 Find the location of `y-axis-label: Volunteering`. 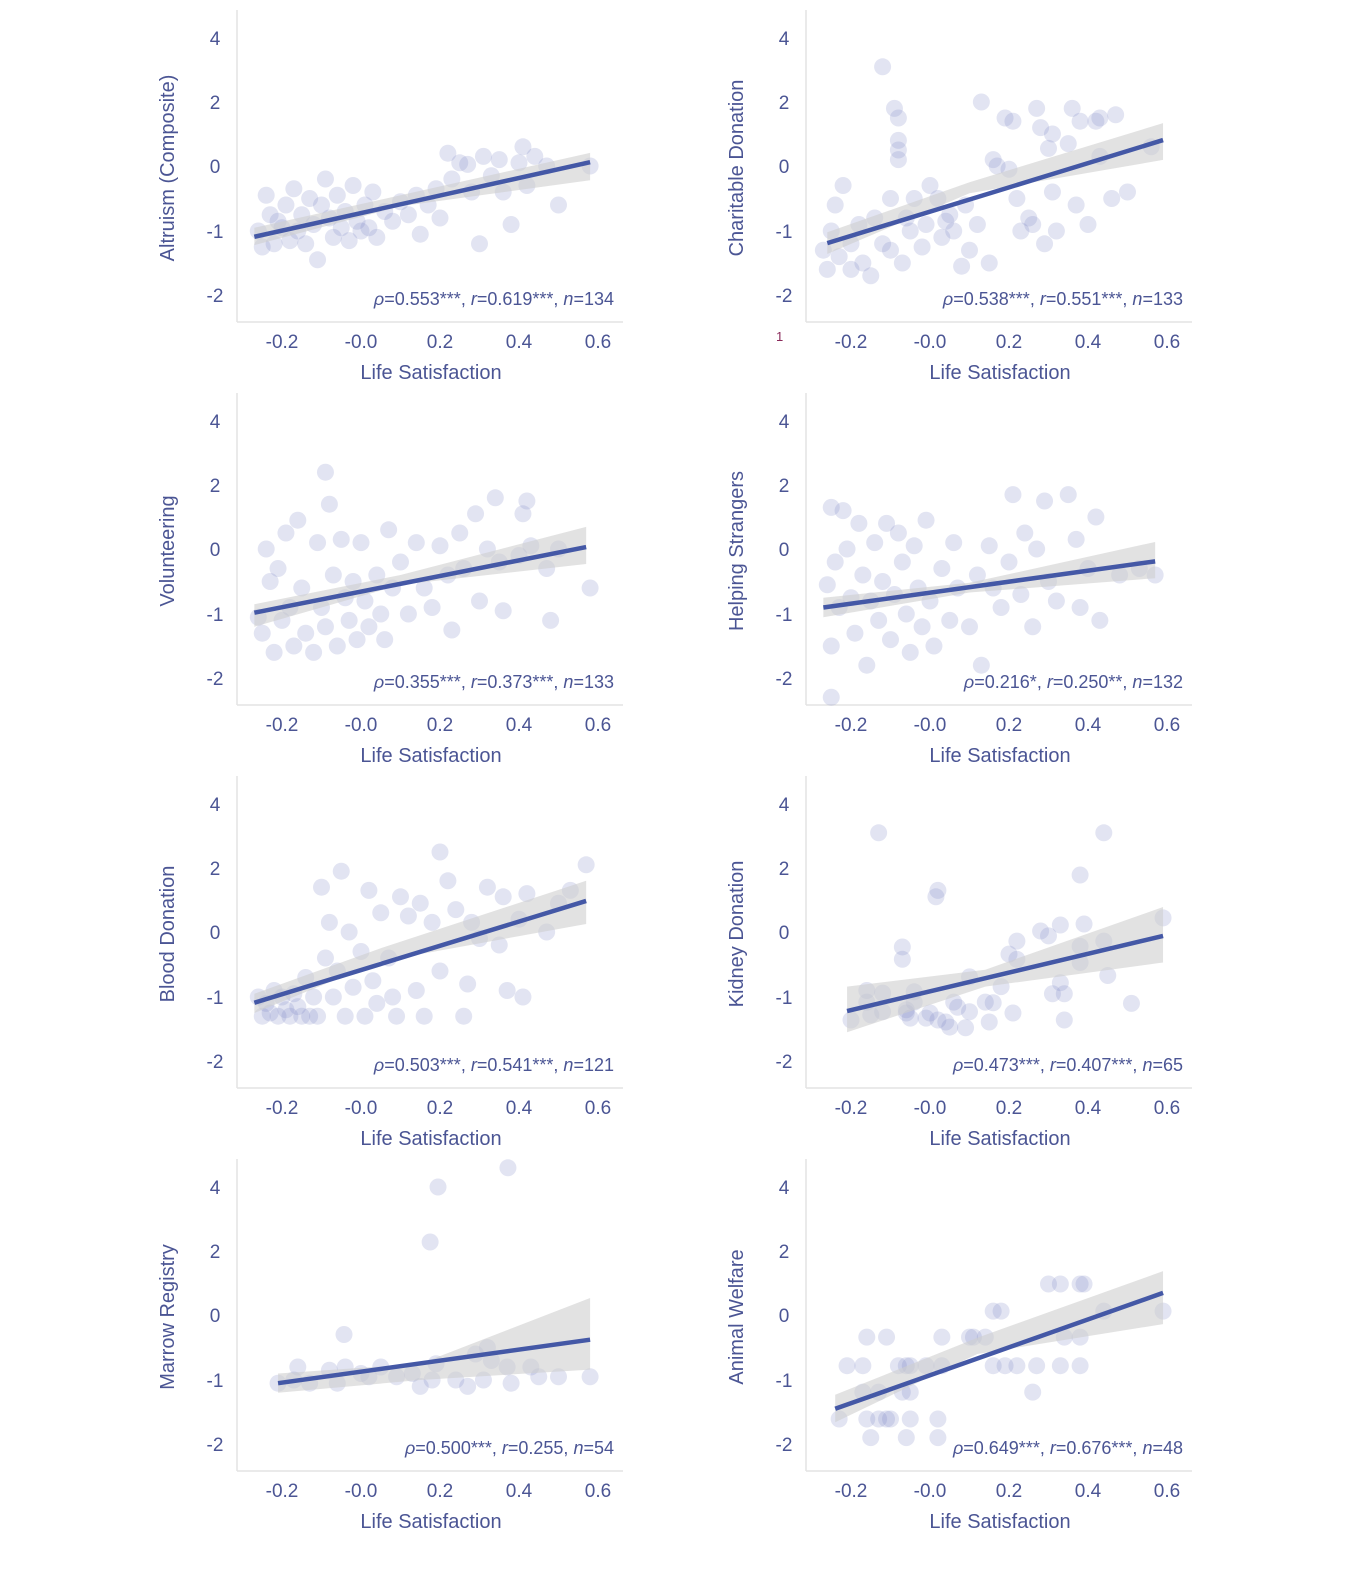

y-axis-label: Volunteering is located at coordinates (168, 550).